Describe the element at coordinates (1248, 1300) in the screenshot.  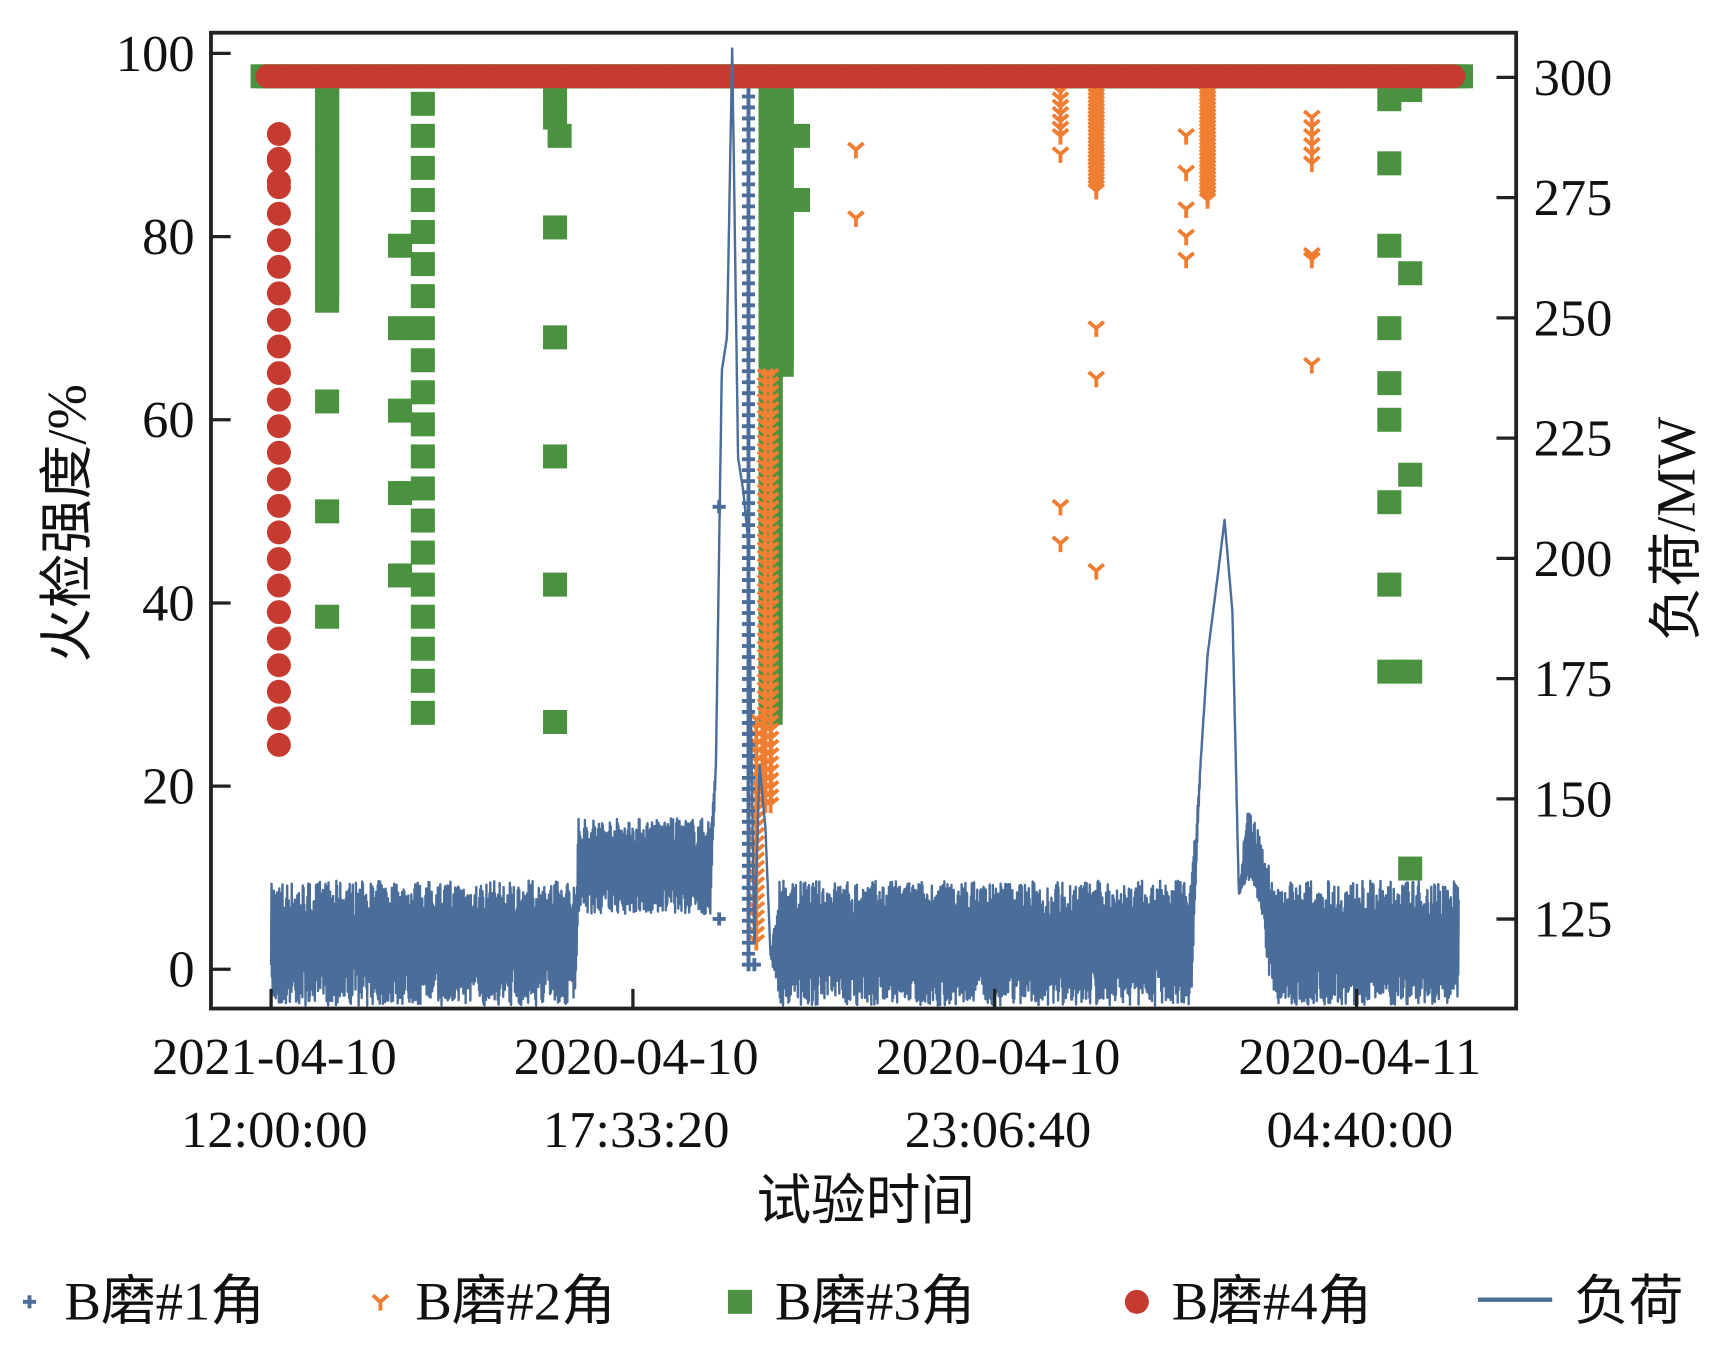
I see `legend-item-4: B磨#4角` at that location.